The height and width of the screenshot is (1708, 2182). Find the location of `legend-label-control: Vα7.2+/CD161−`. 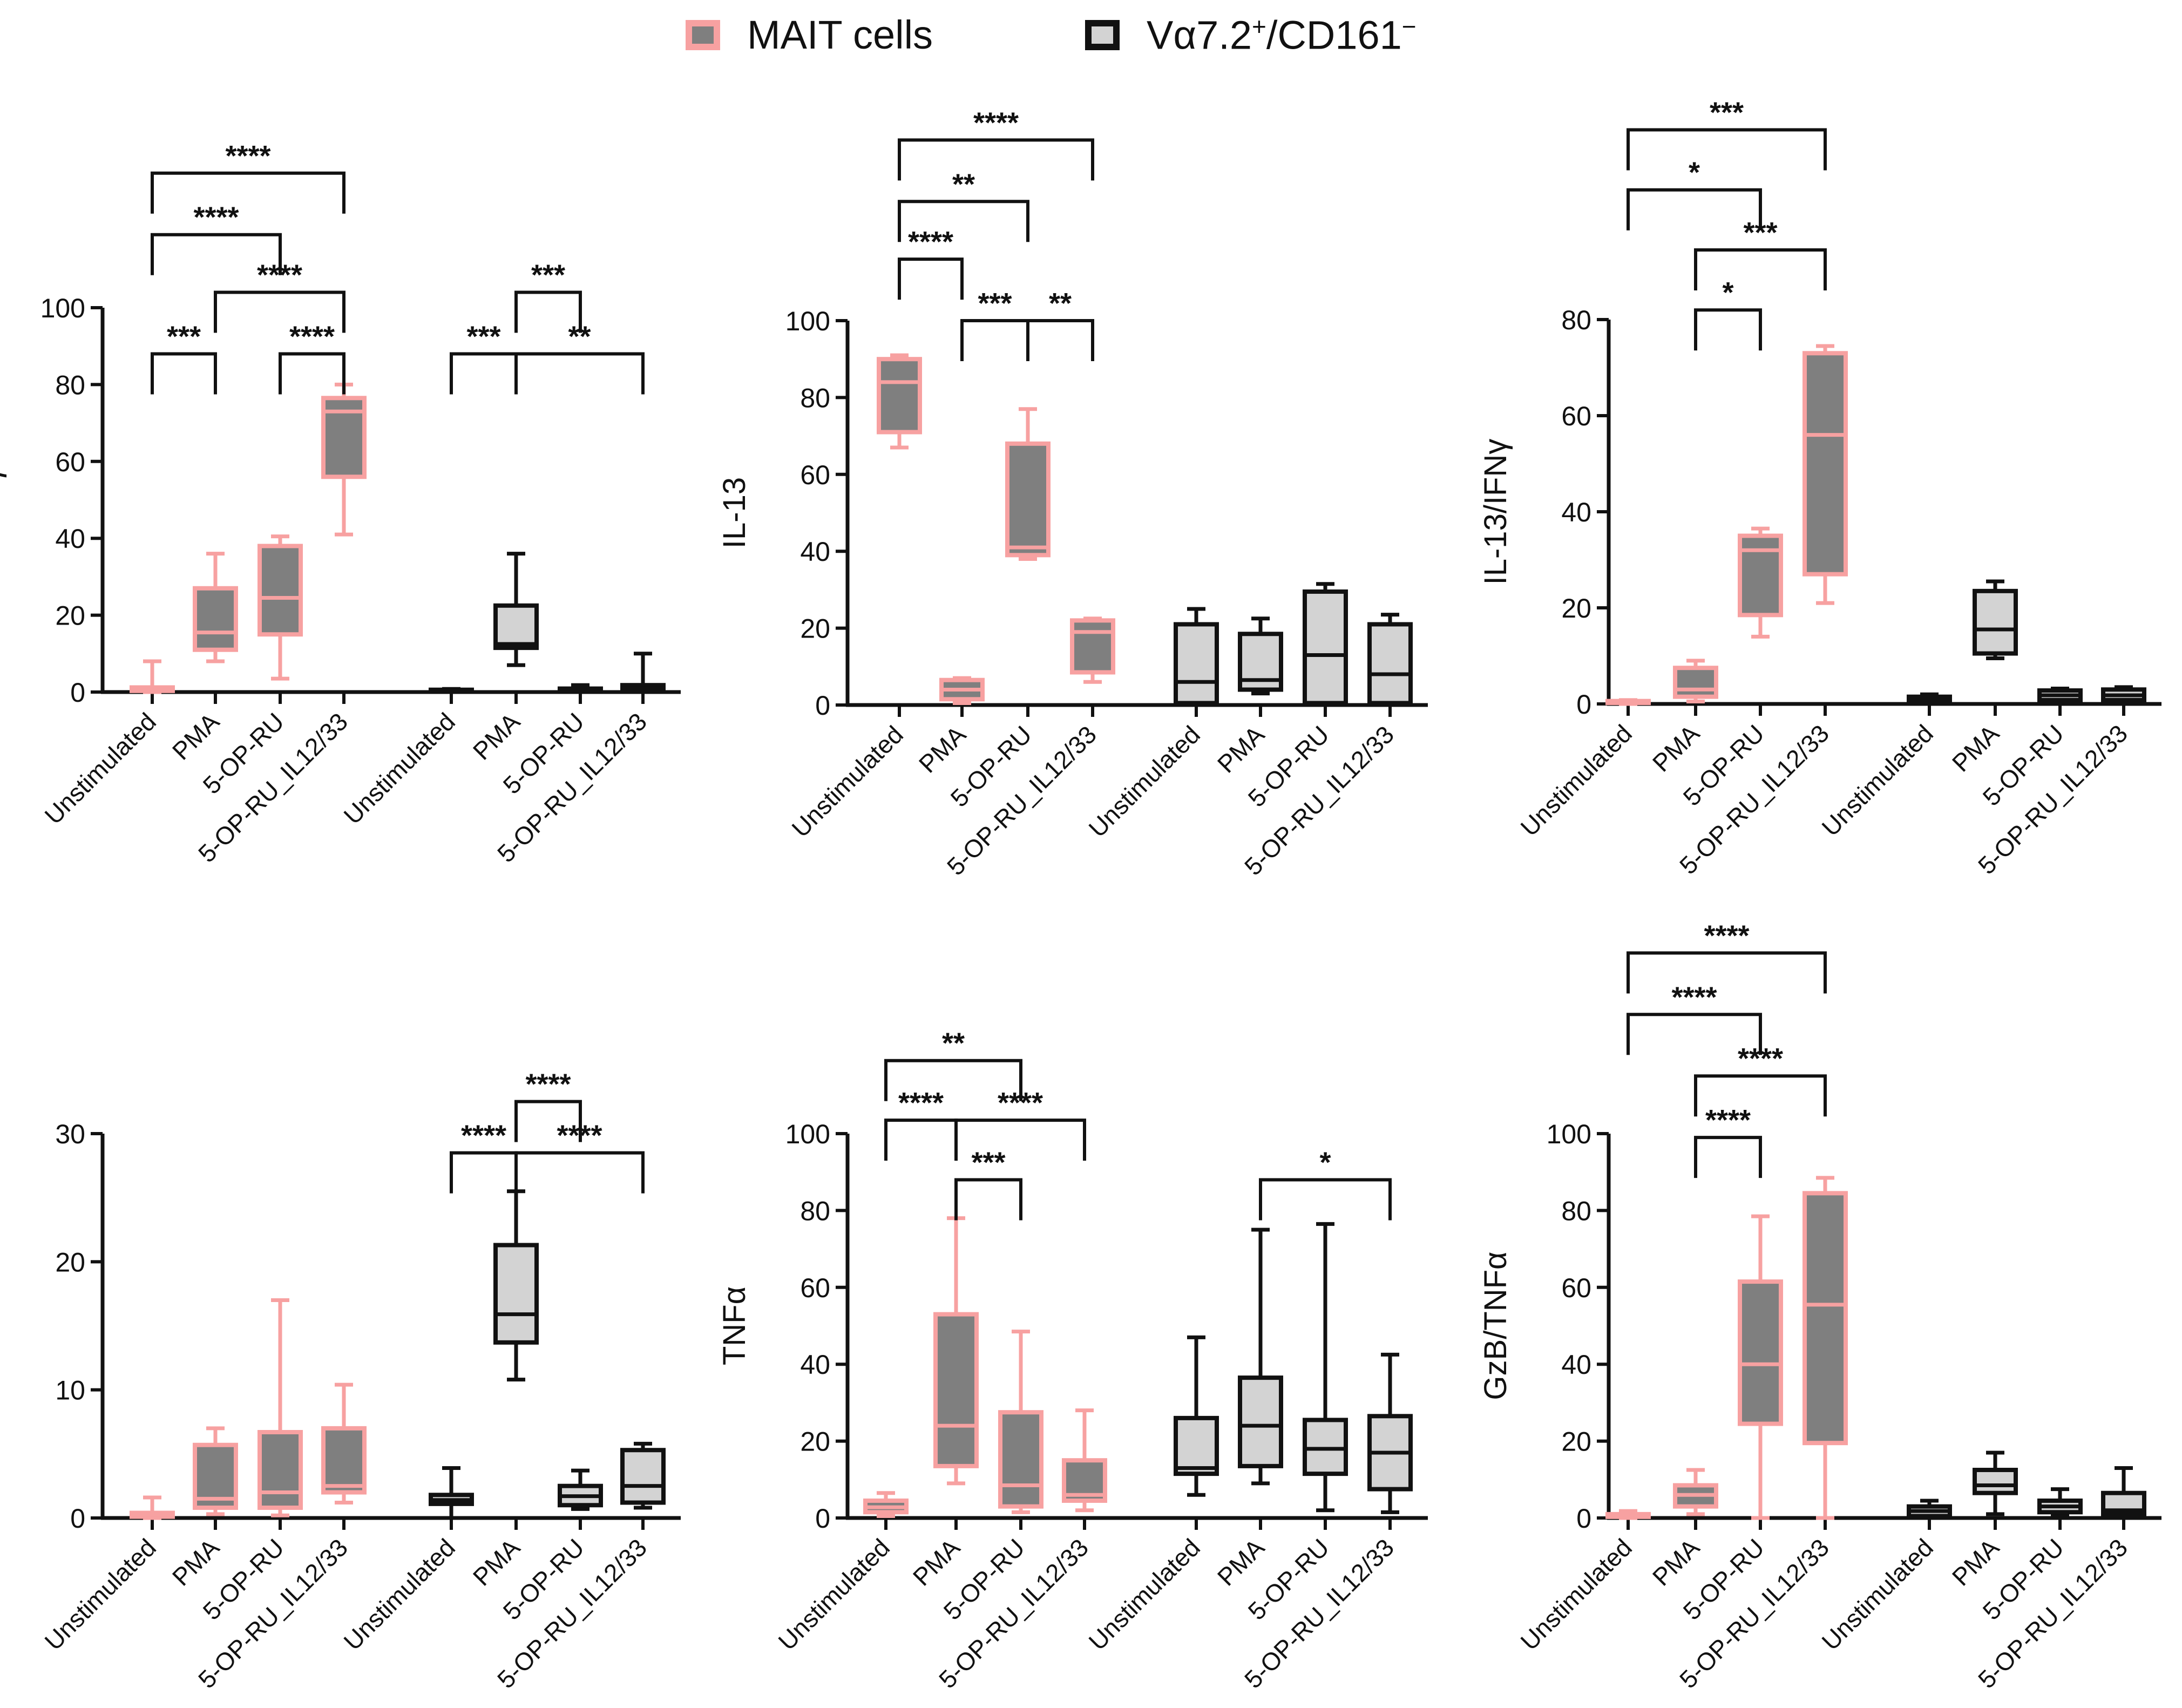

legend-label-control: Vα7.2+/CD161− is located at coordinates (1282, 35).